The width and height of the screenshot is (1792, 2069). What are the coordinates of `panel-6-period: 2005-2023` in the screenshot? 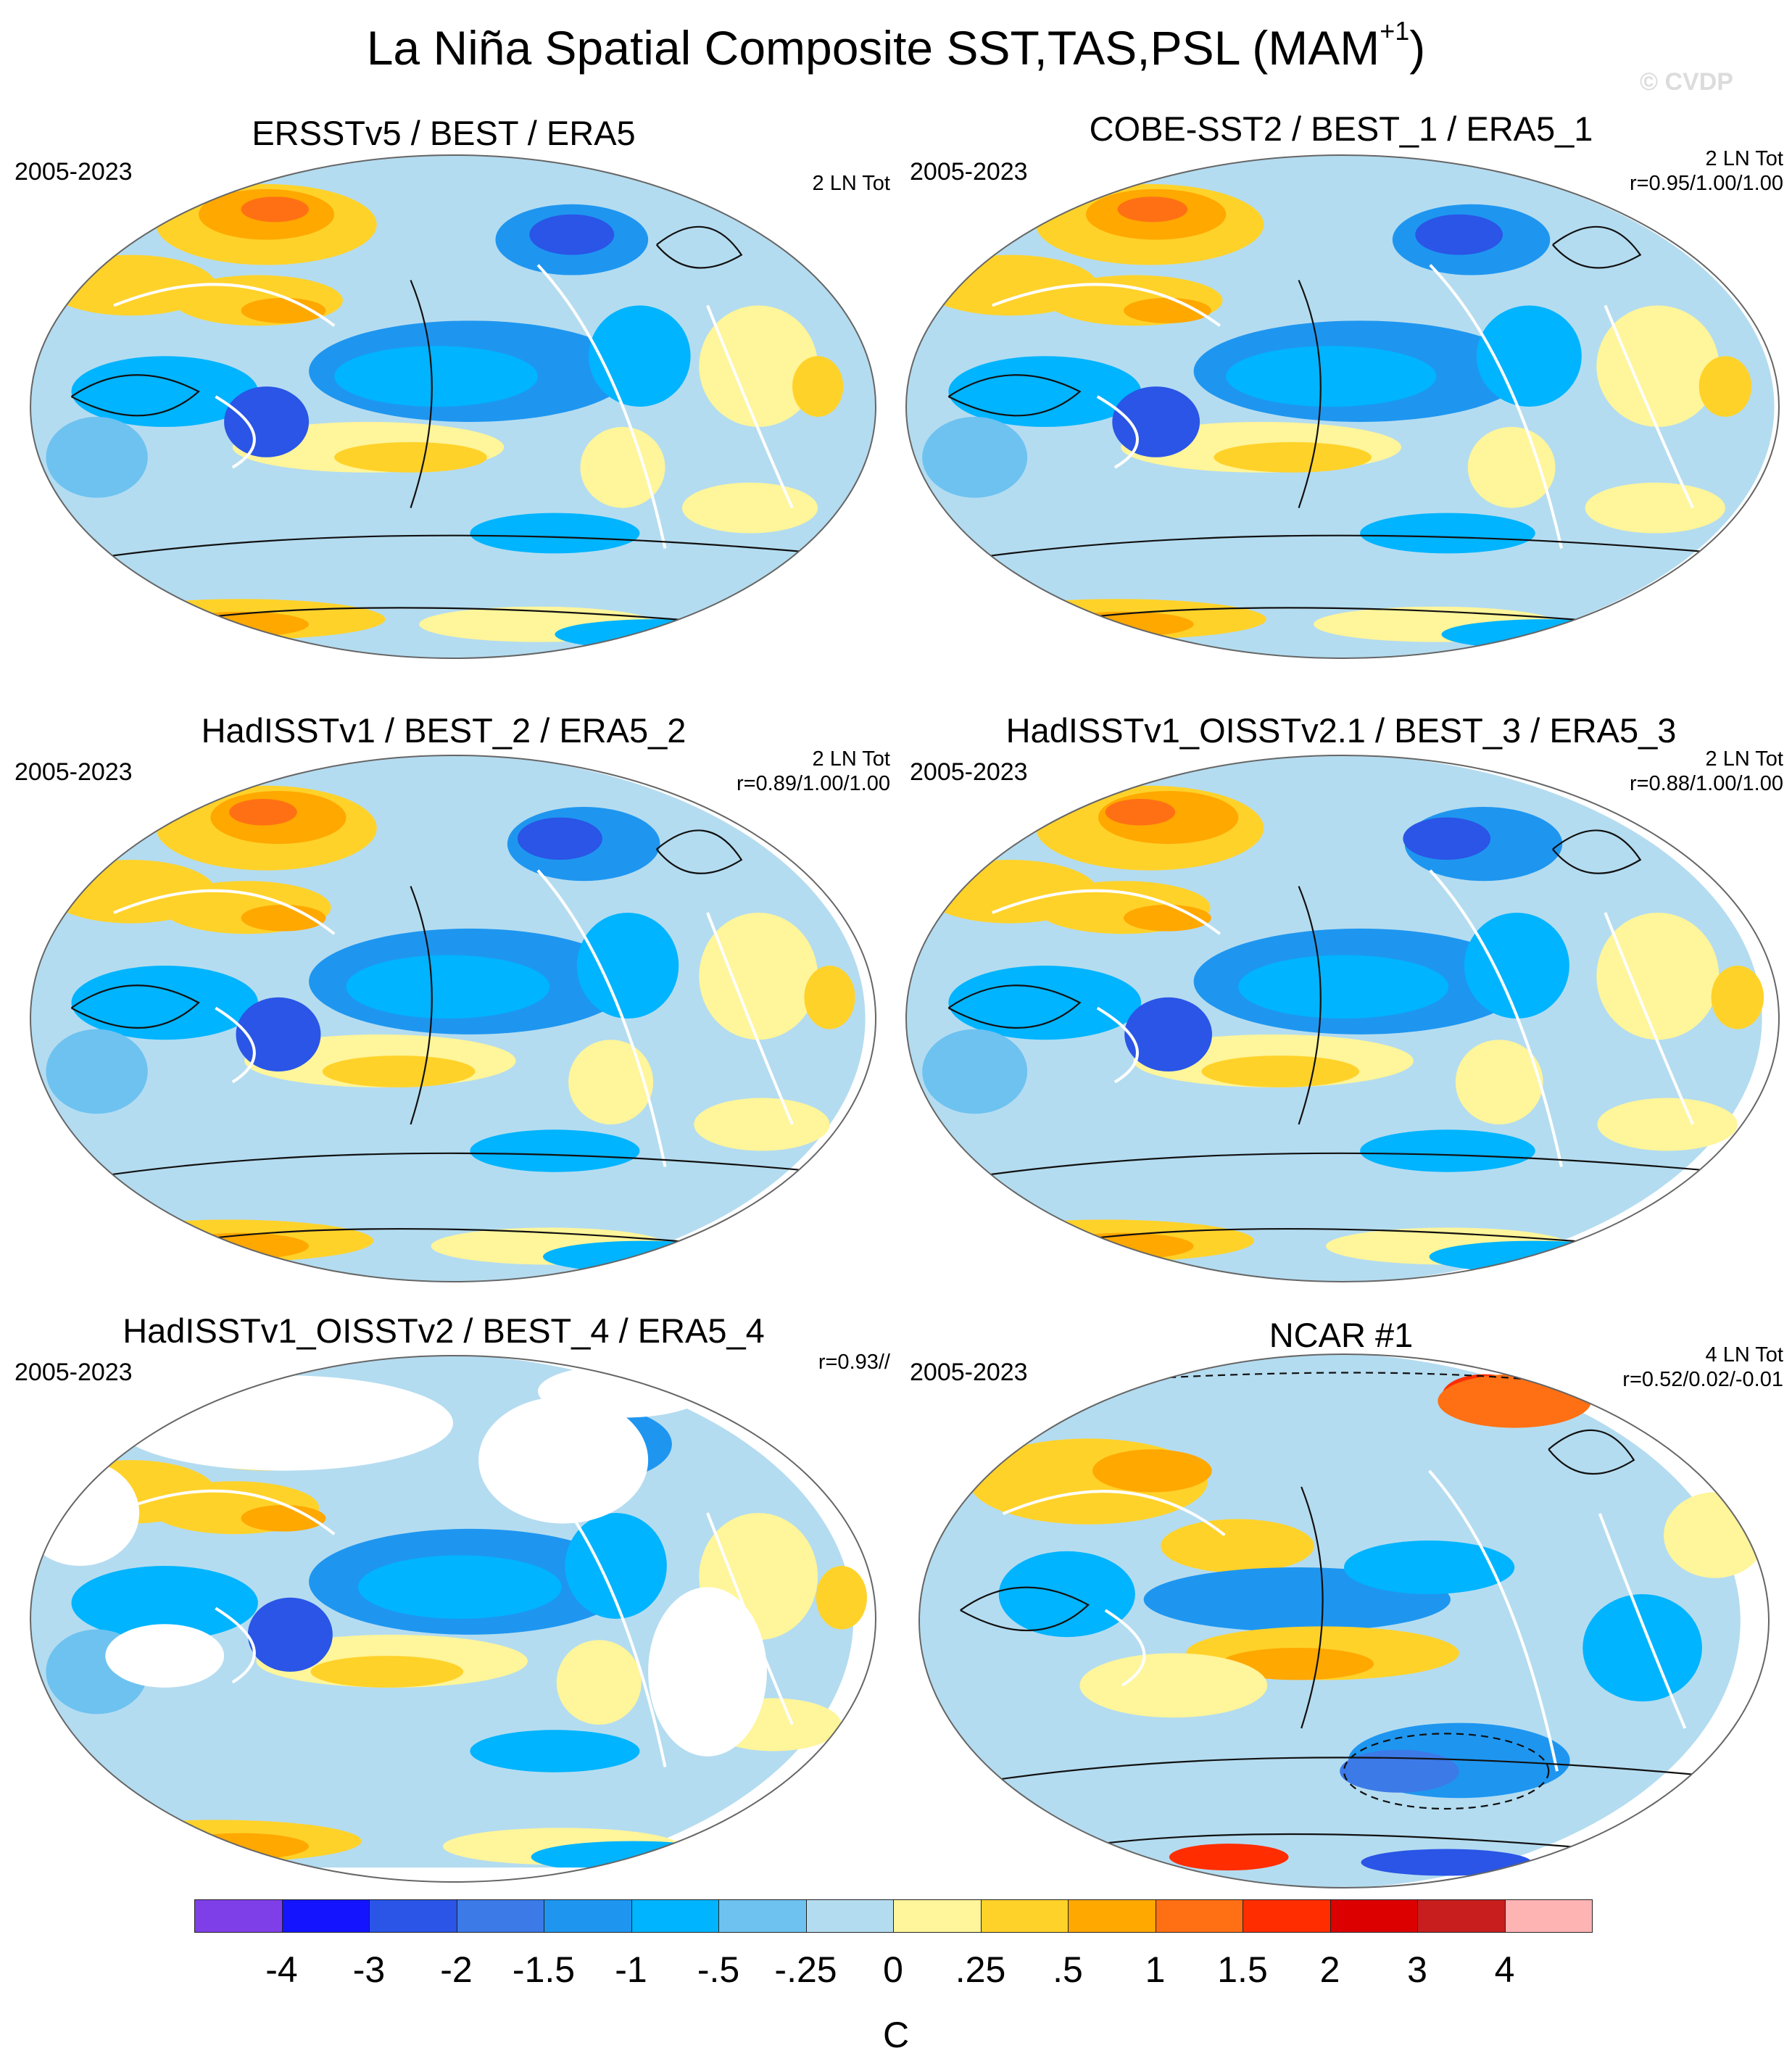 It's located at (969, 1372).